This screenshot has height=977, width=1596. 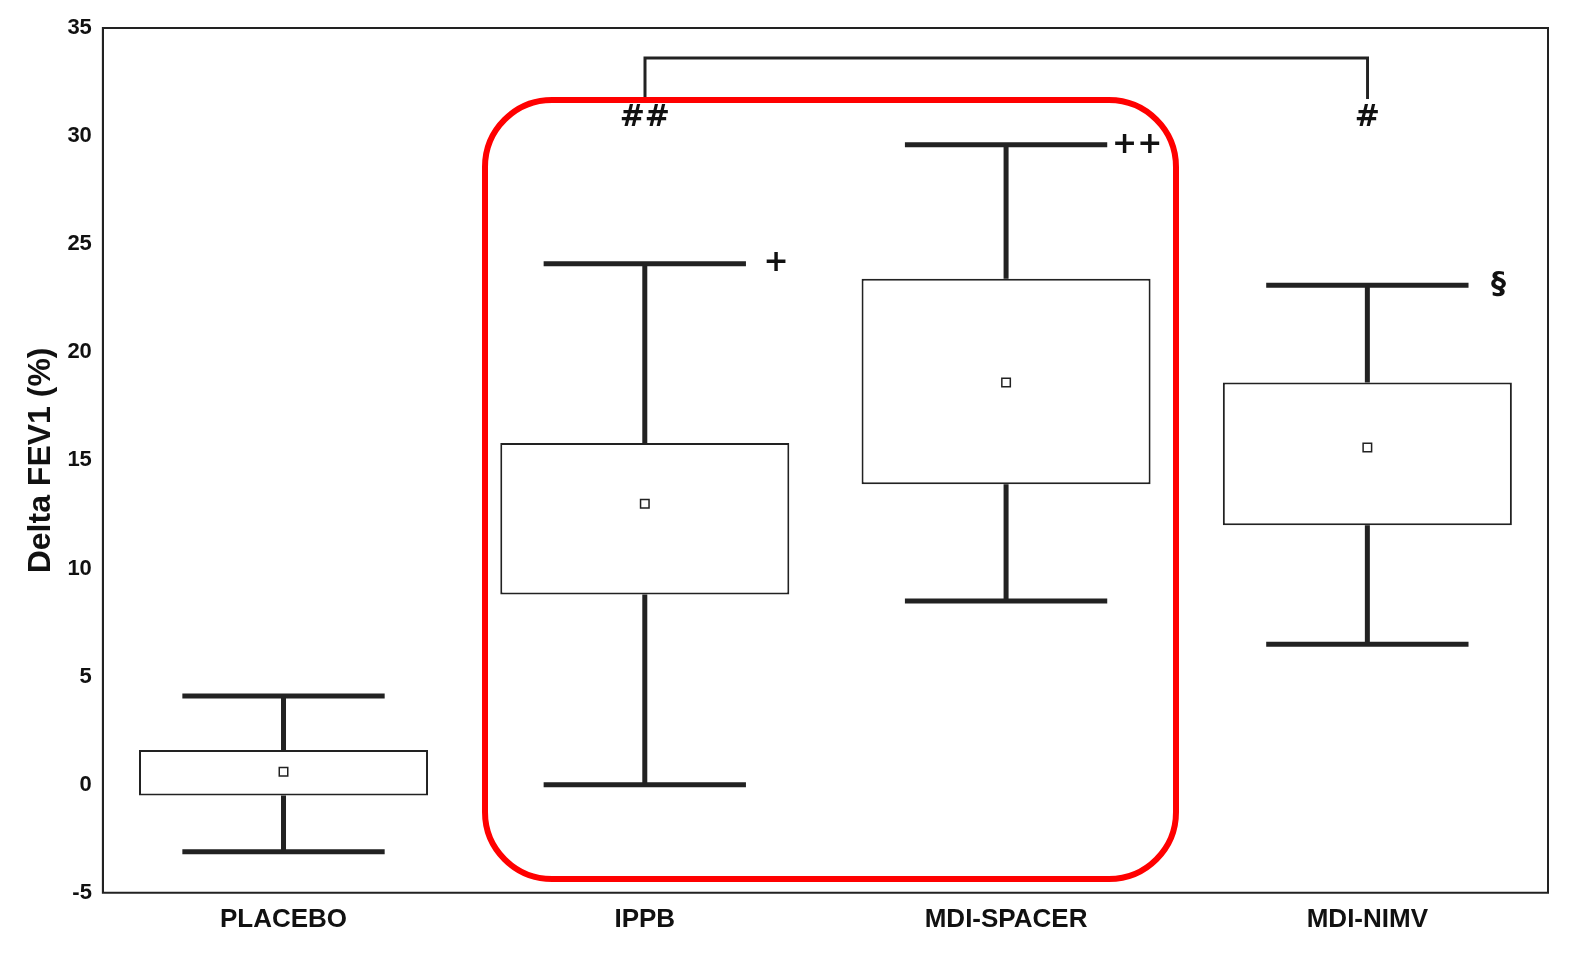 What do you see at coordinates (79, 351) in the screenshot?
I see `y-tick-label: 20` at bounding box center [79, 351].